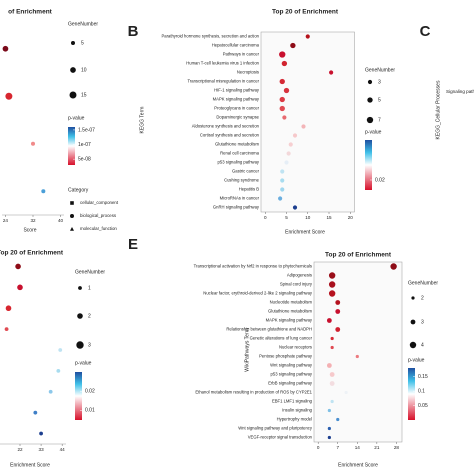 This screenshot has height=474, width=474. I want to click on x-tick-label: 22, so click(20, 449).